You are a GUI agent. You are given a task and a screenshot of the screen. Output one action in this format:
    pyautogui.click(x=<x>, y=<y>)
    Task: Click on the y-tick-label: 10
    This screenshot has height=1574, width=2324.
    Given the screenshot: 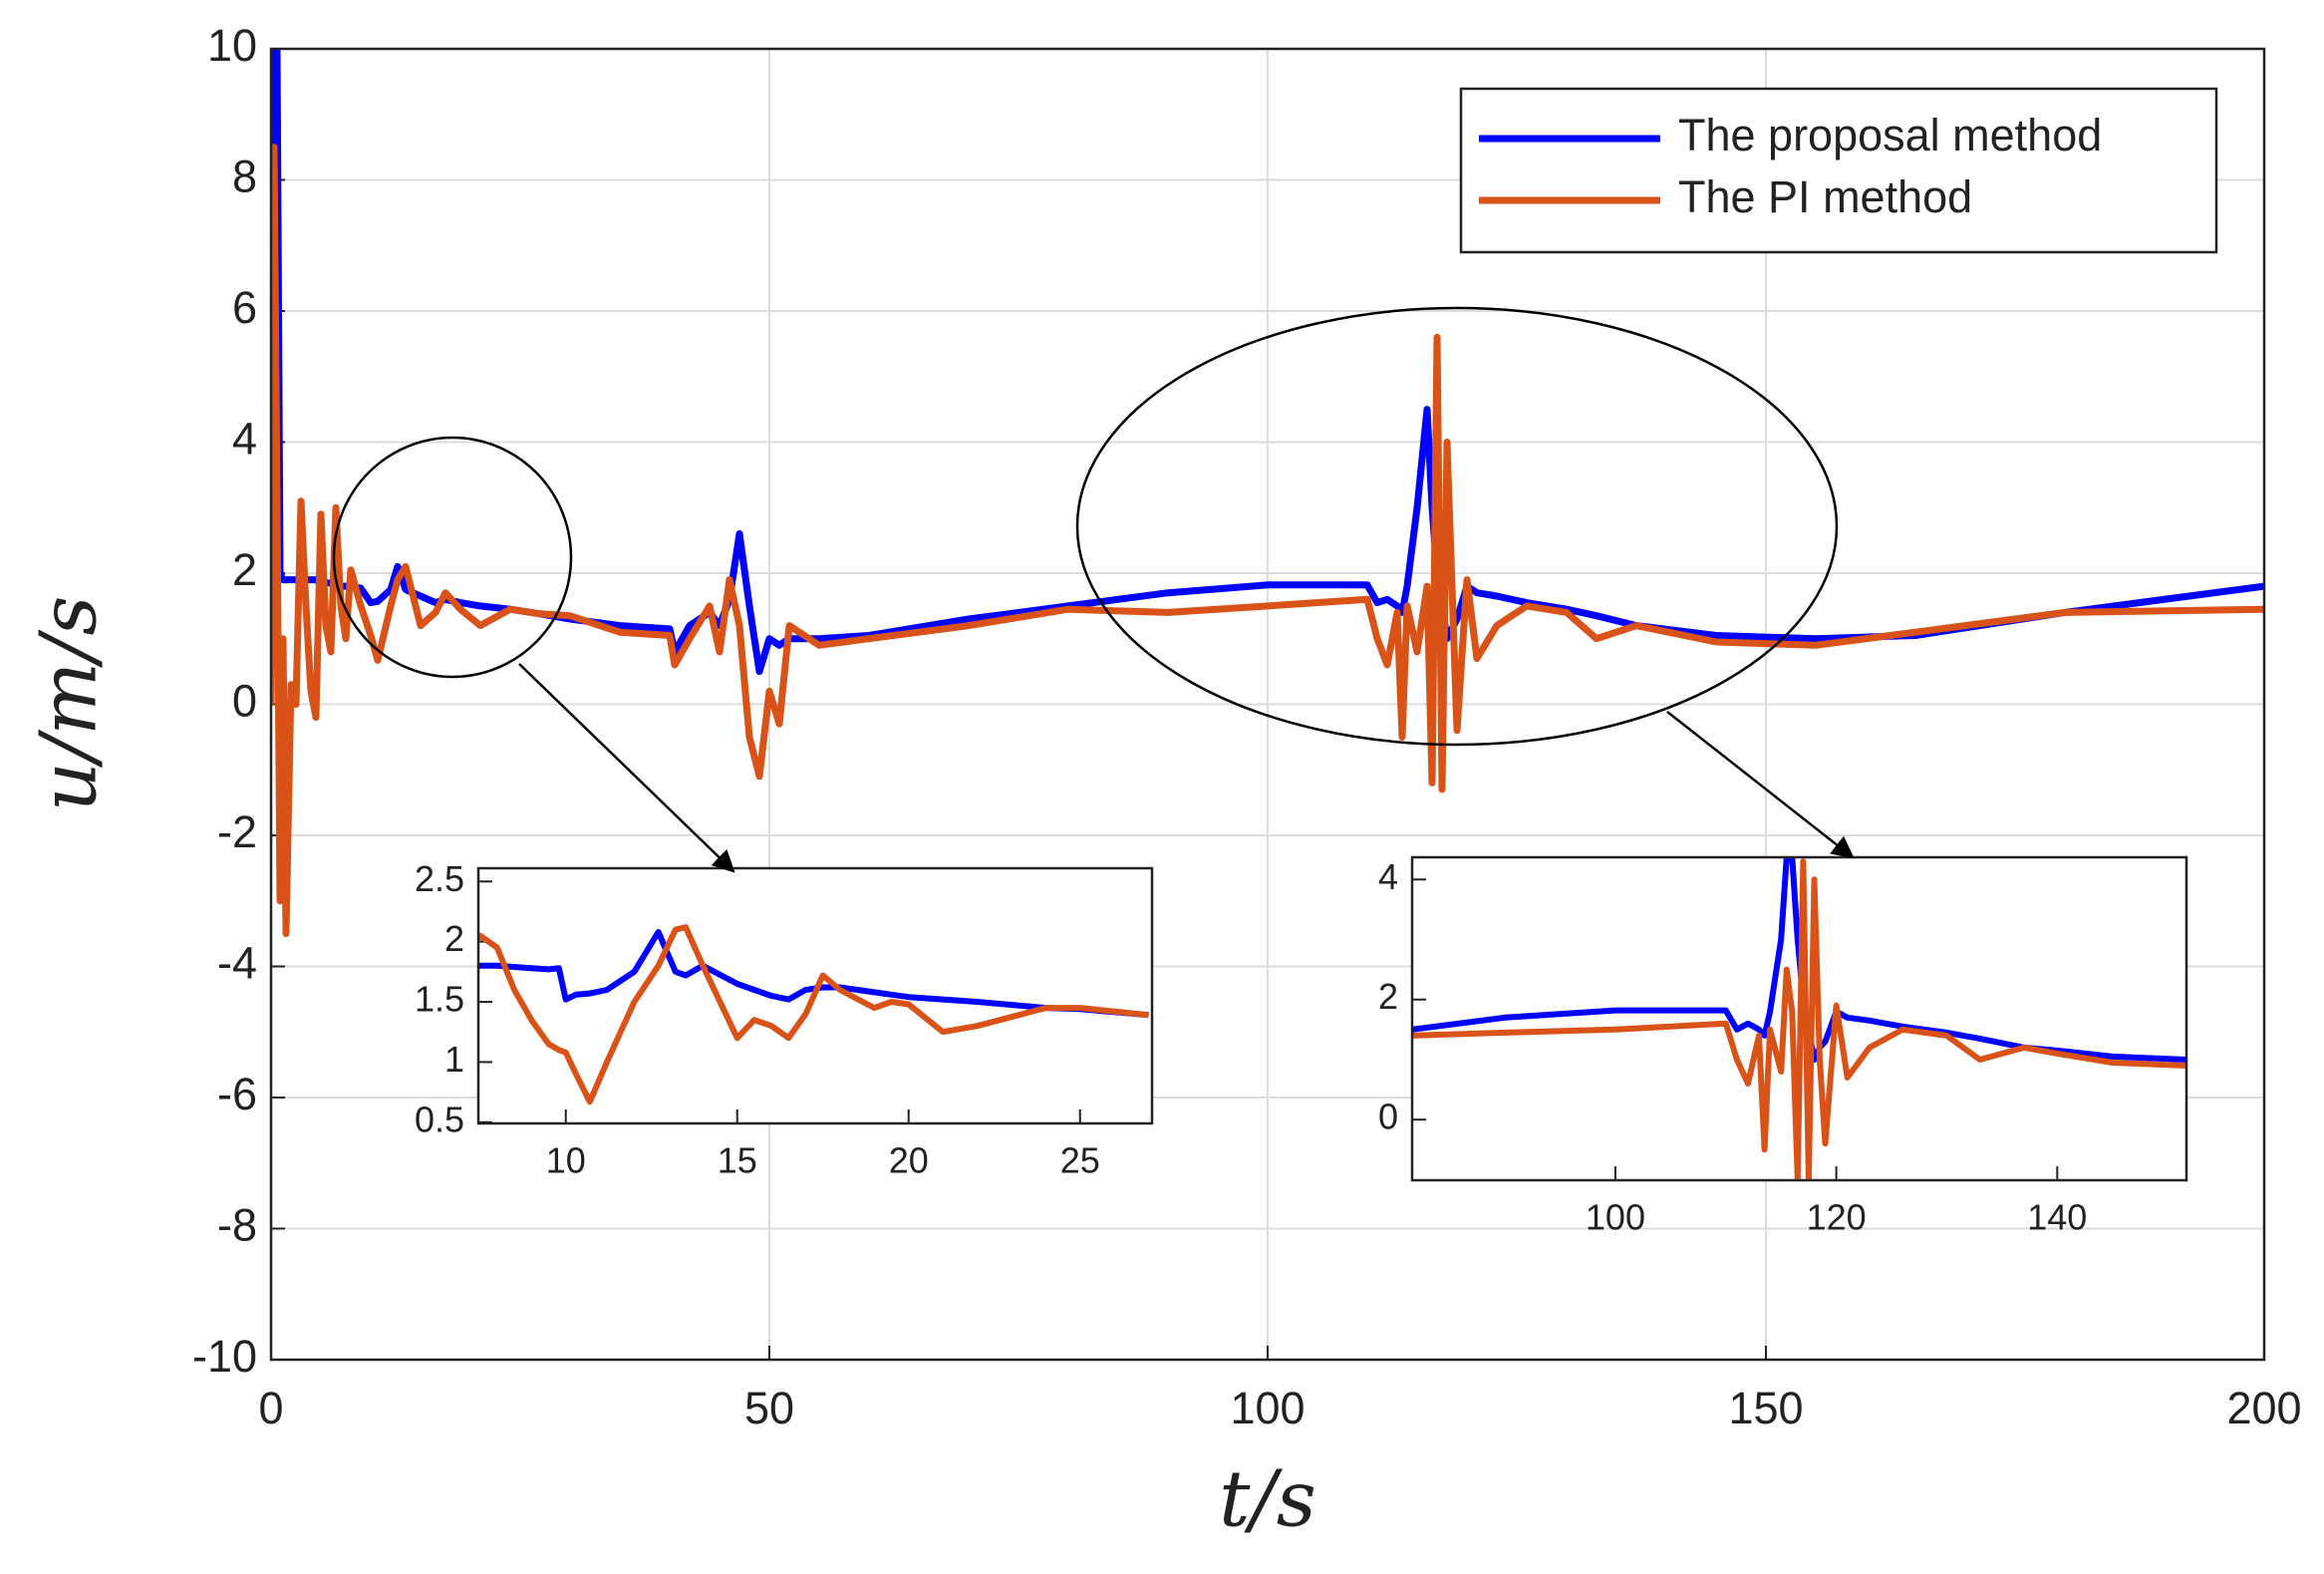 What is the action you would take?
    pyautogui.click(x=232, y=45)
    